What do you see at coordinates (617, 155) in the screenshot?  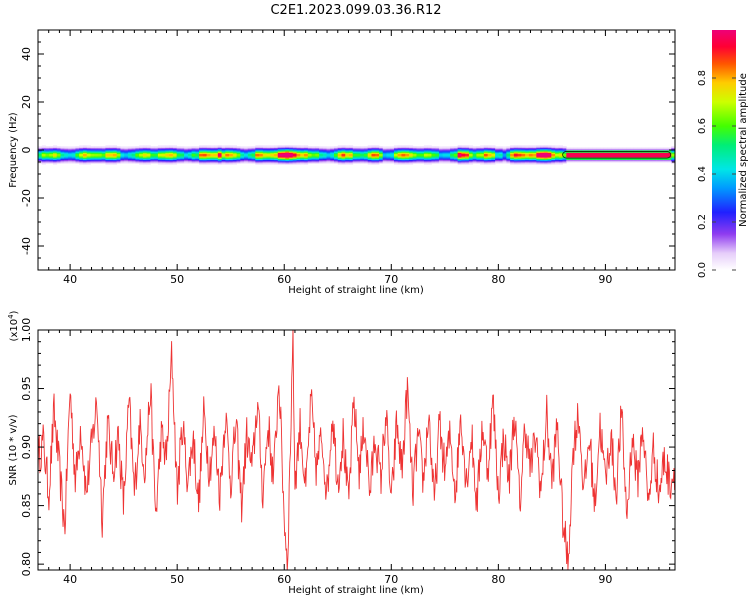 I see `peak-contour` at bounding box center [617, 155].